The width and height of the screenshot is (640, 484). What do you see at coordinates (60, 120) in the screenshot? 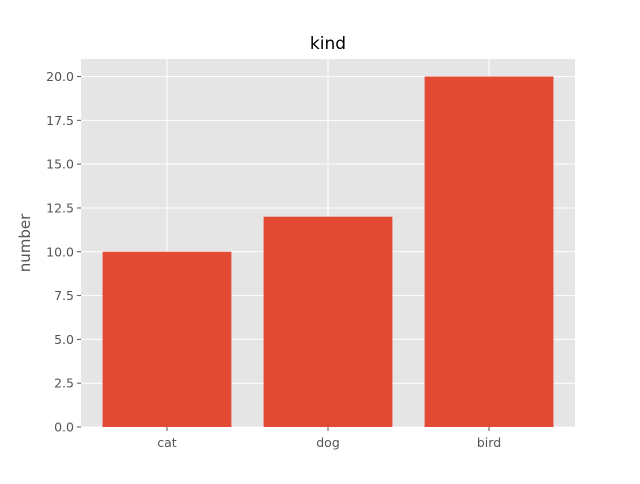
I see `y-tick-label: 17.5` at bounding box center [60, 120].